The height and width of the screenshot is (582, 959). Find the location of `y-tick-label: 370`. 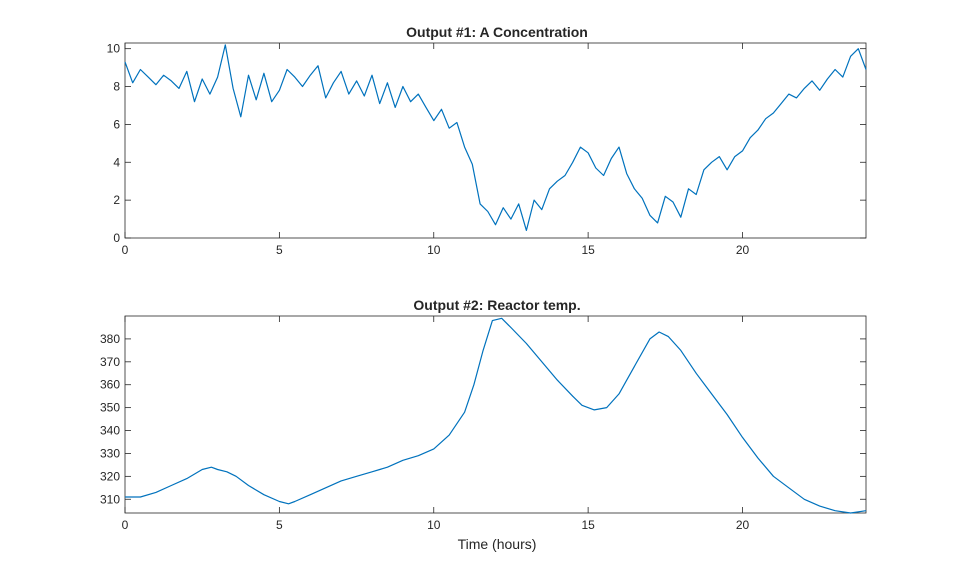

y-tick-label: 370 is located at coordinates (110, 362).